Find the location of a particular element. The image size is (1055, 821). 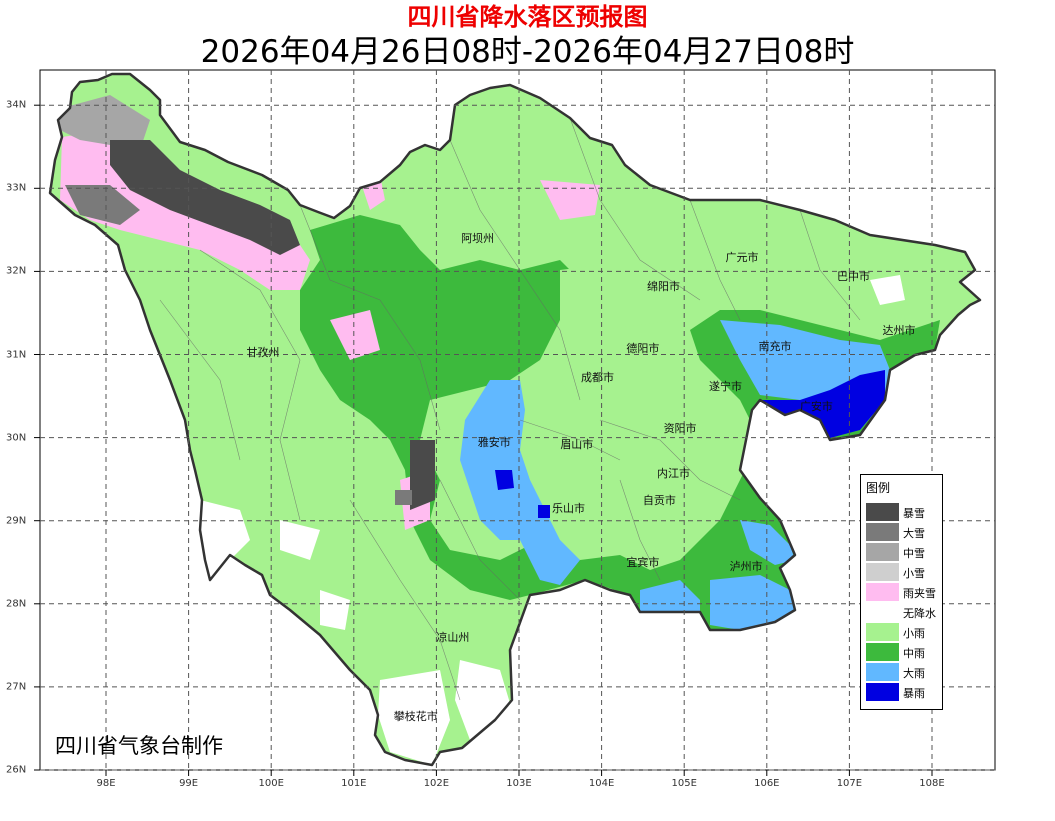

city-label: 攀枝花市 is located at coordinates (415, 716).